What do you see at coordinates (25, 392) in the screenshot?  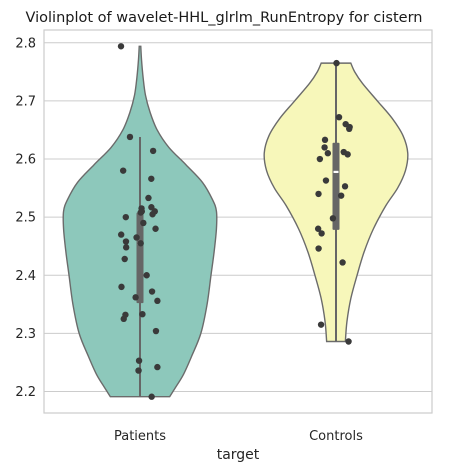 I see `y-tick-label: 2.2` at bounding box center [25, 392].